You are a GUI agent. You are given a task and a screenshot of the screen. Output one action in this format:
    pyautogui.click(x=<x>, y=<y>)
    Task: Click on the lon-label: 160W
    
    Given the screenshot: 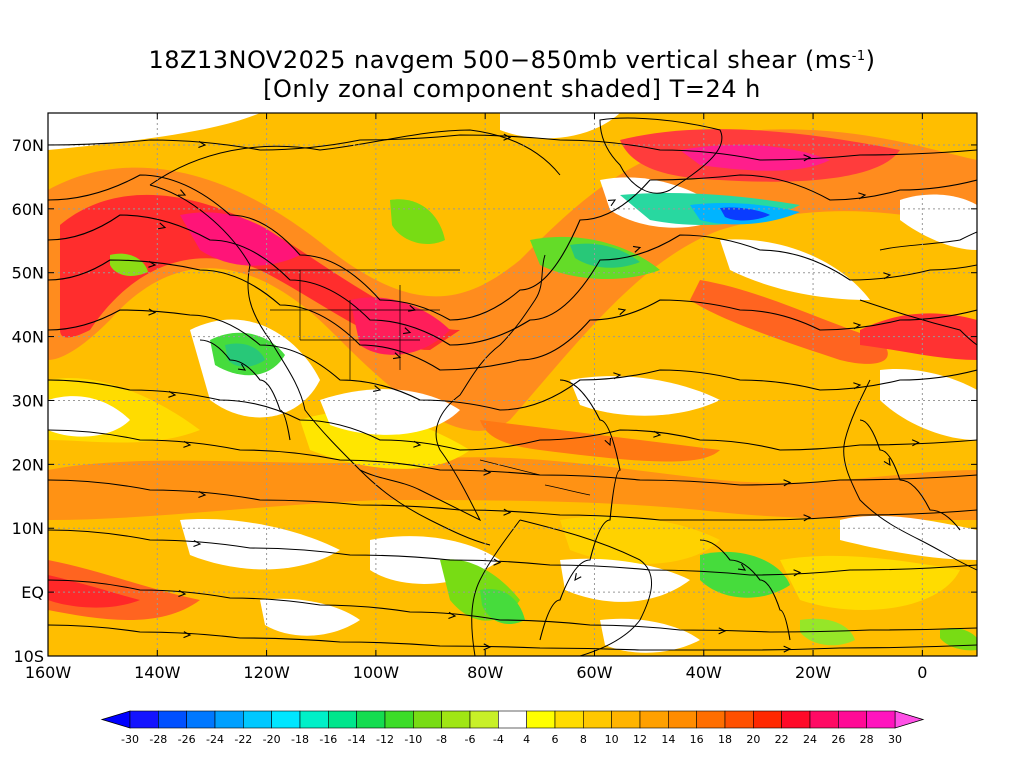 What is the action you would take?
    pyautogui.click(x=48, y=672)
    